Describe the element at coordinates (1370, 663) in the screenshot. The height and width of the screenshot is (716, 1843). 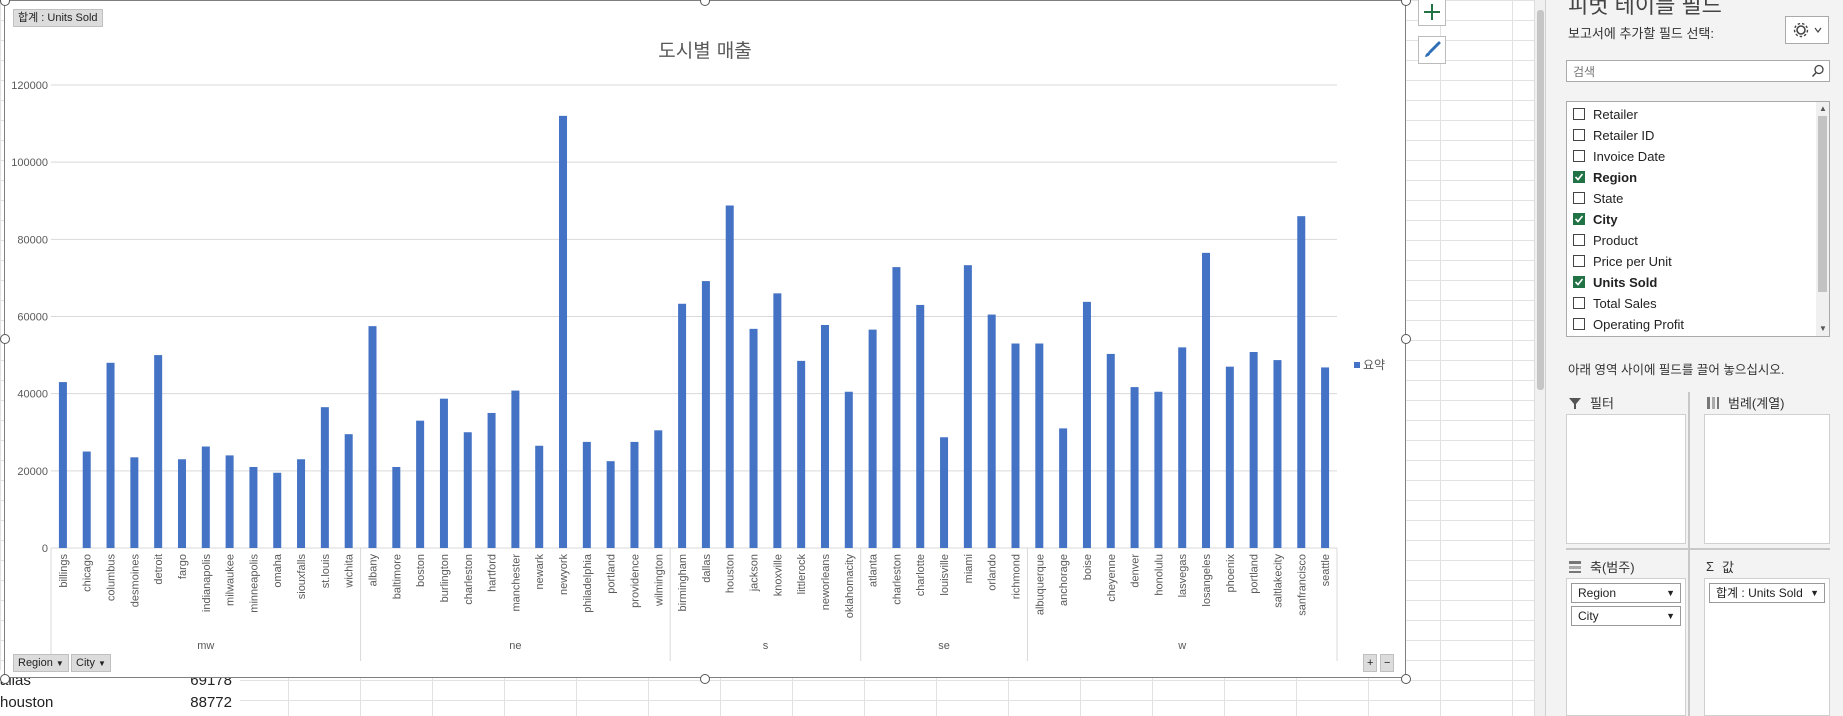
I see `expand-field-button: +` at that location.